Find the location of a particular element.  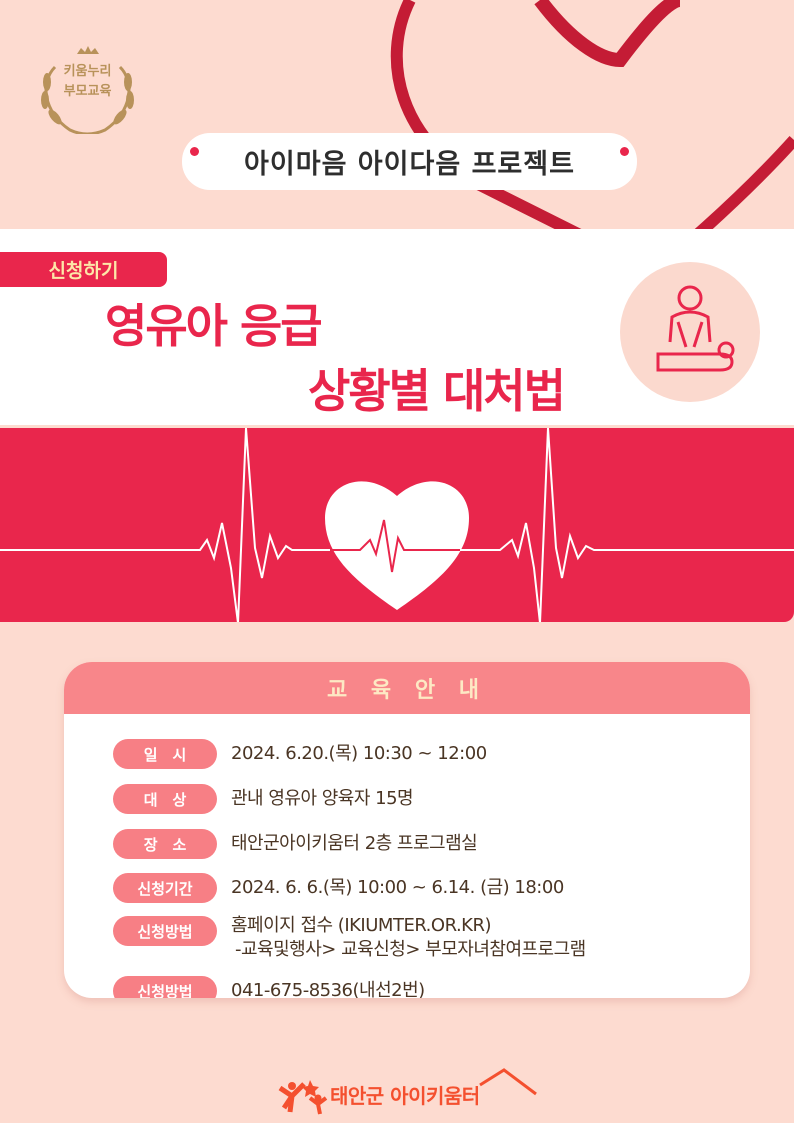

apply-tag: 신청하기 is located at coordinates (83, 269).